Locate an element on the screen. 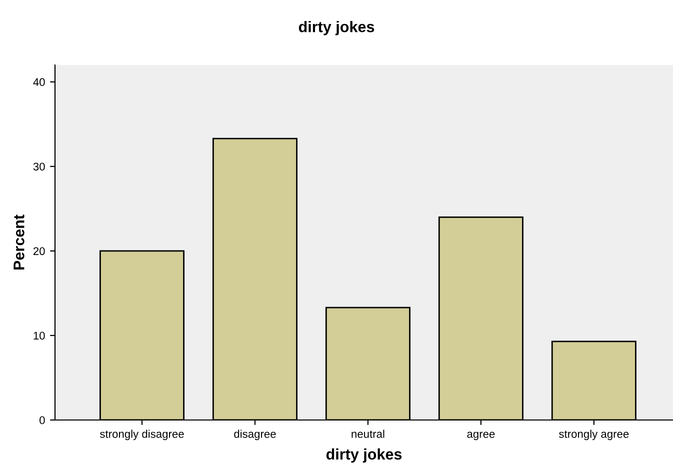  y-axis-title: Percent is located at coordinates (19, 242).